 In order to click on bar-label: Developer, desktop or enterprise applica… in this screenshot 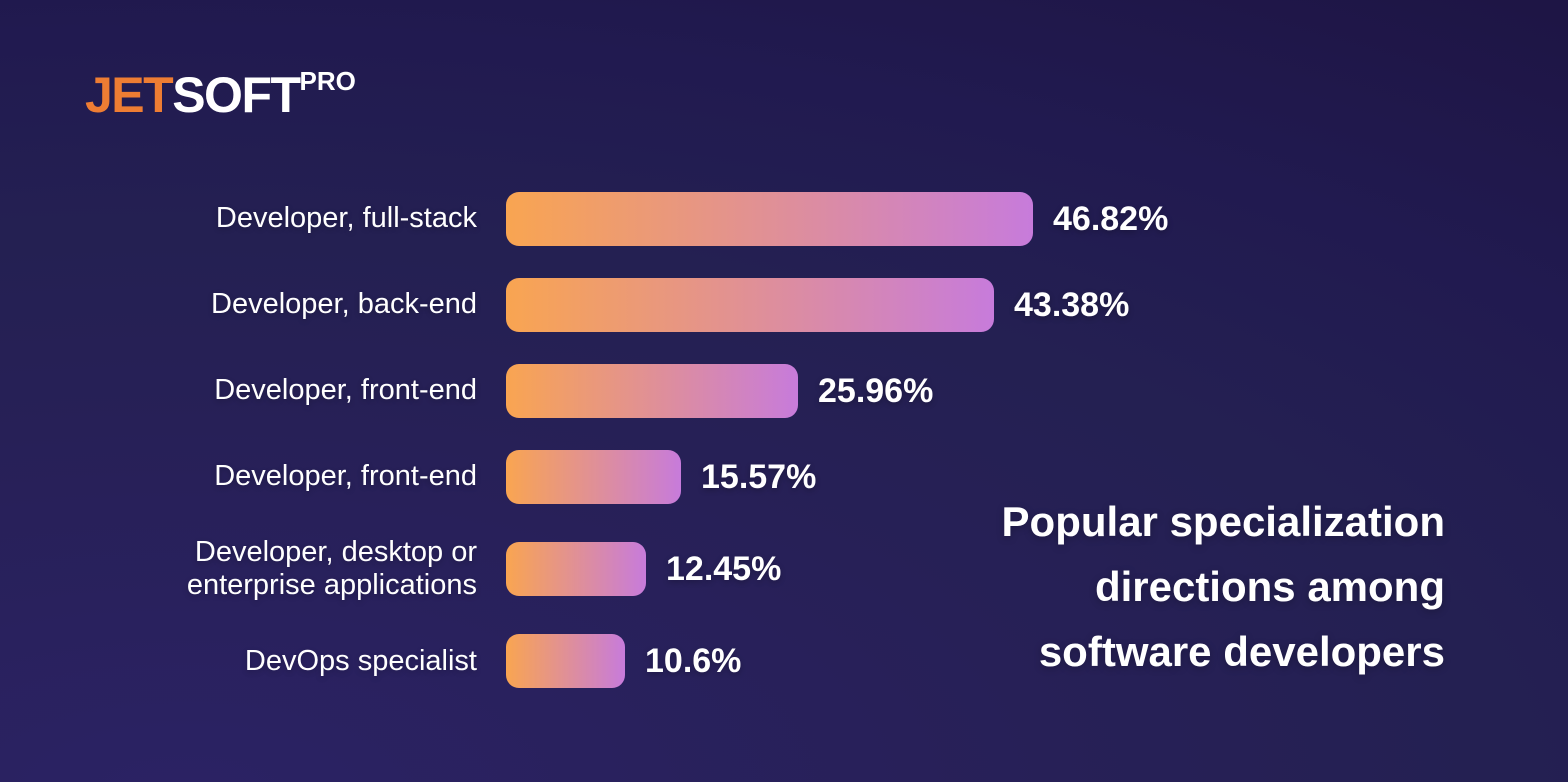, I will do `click(331, 569)`.